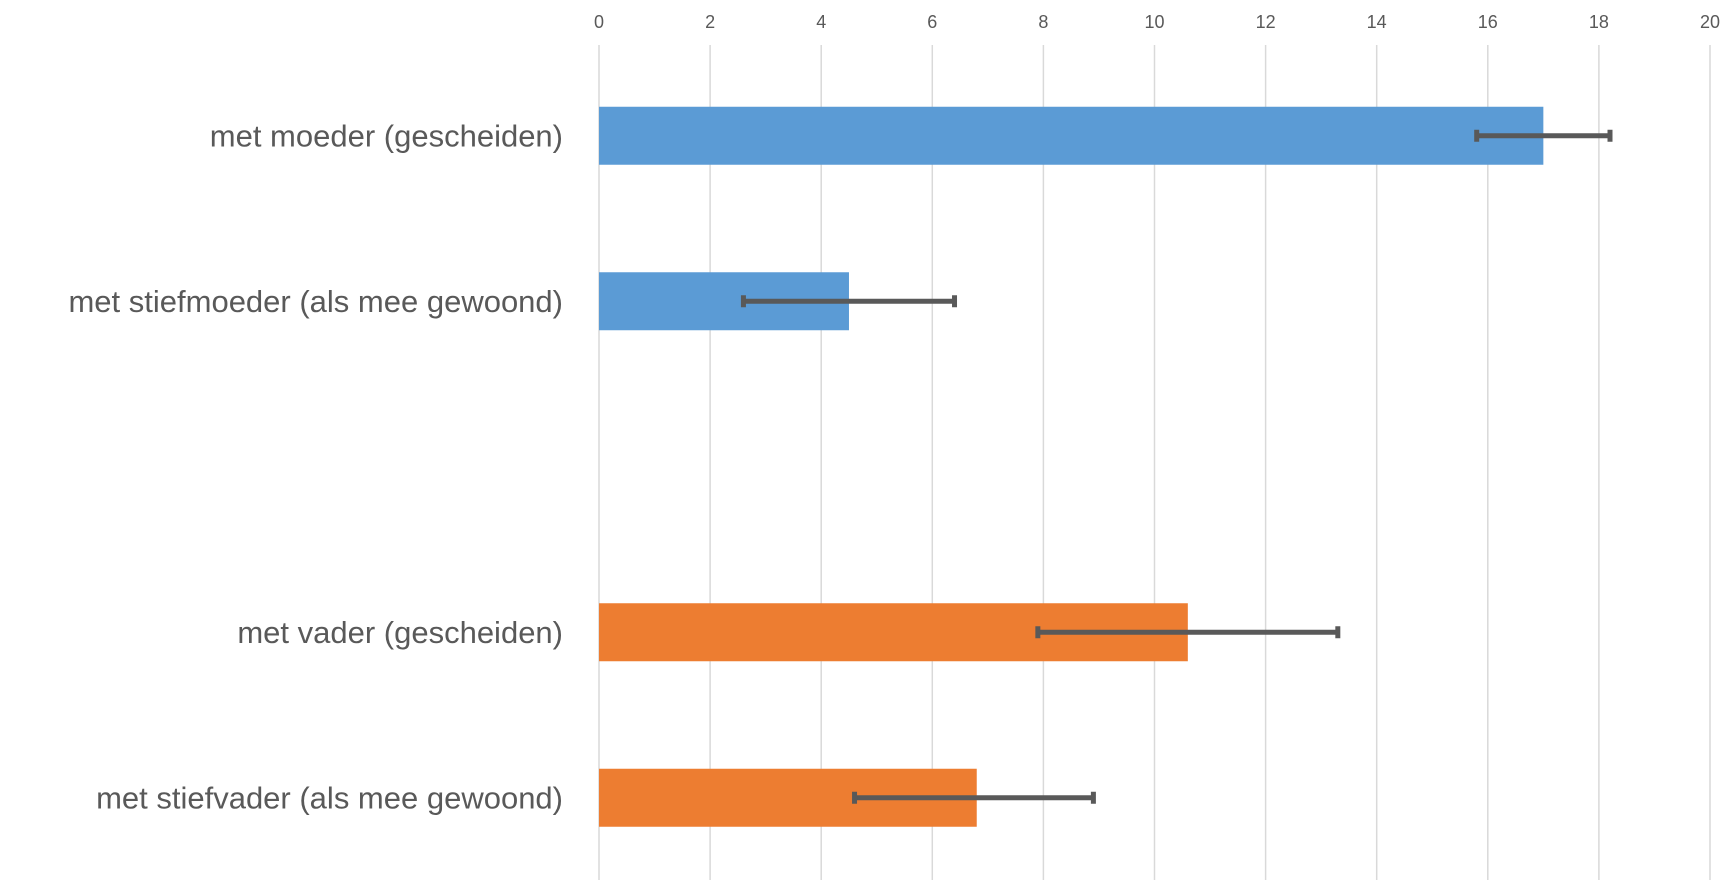  I want to click on x-tick-label: 0, so click(599, 22).